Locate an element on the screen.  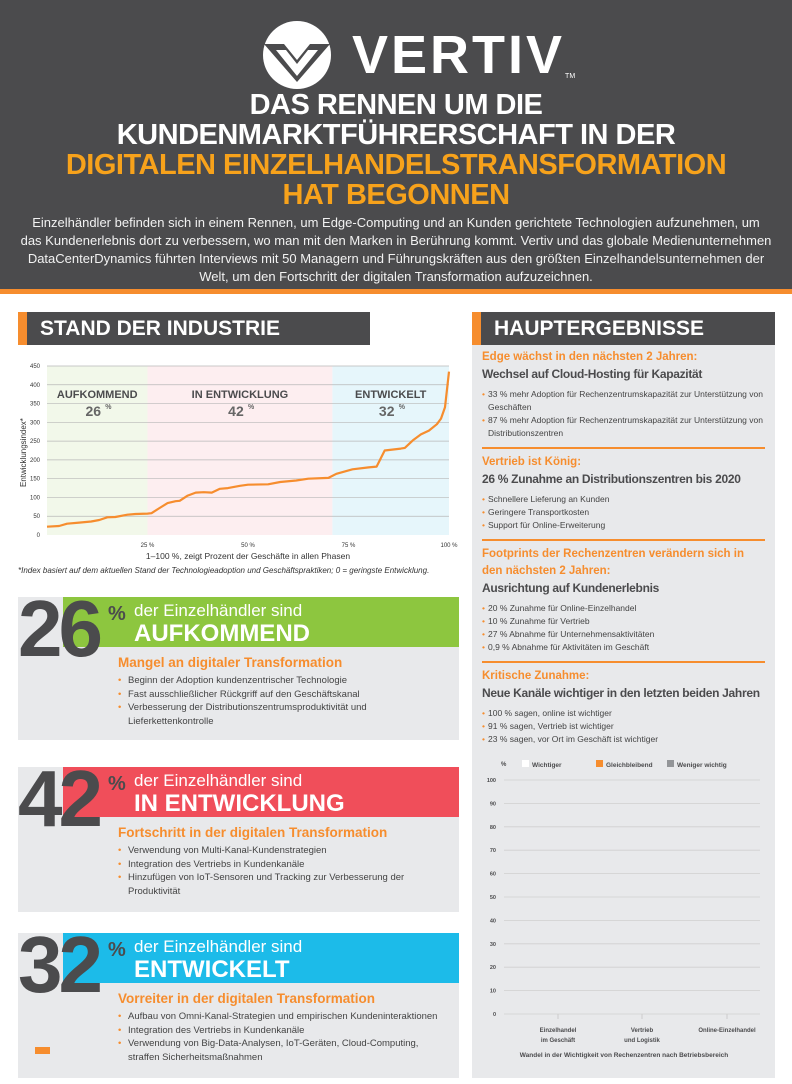
phase-label: ENTWICKELT is located at coordinates (391, 395).